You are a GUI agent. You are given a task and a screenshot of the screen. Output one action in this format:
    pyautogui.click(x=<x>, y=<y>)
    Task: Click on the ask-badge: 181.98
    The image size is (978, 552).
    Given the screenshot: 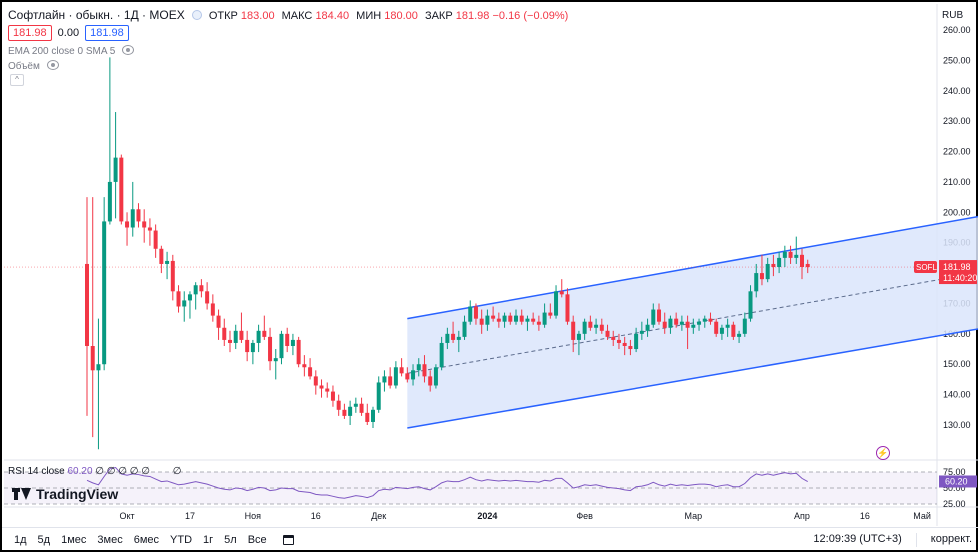 What is the action you would take?
    pyautogui.click(x=107, y=33)
    